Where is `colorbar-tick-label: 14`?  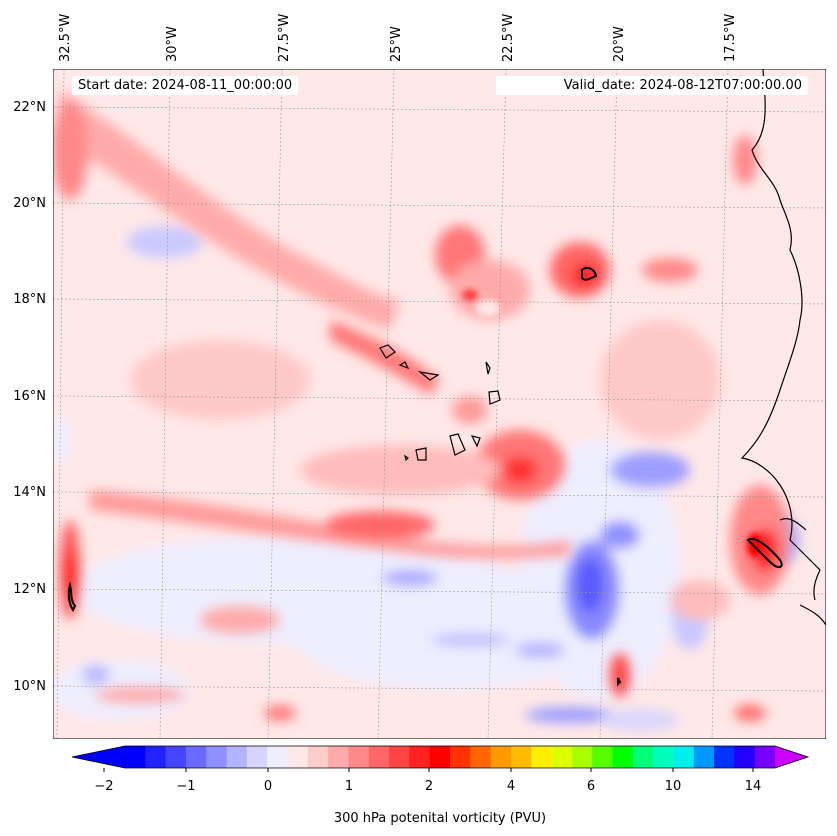 colorbar-tick-label: 14 is located at coordinates (753, 786).